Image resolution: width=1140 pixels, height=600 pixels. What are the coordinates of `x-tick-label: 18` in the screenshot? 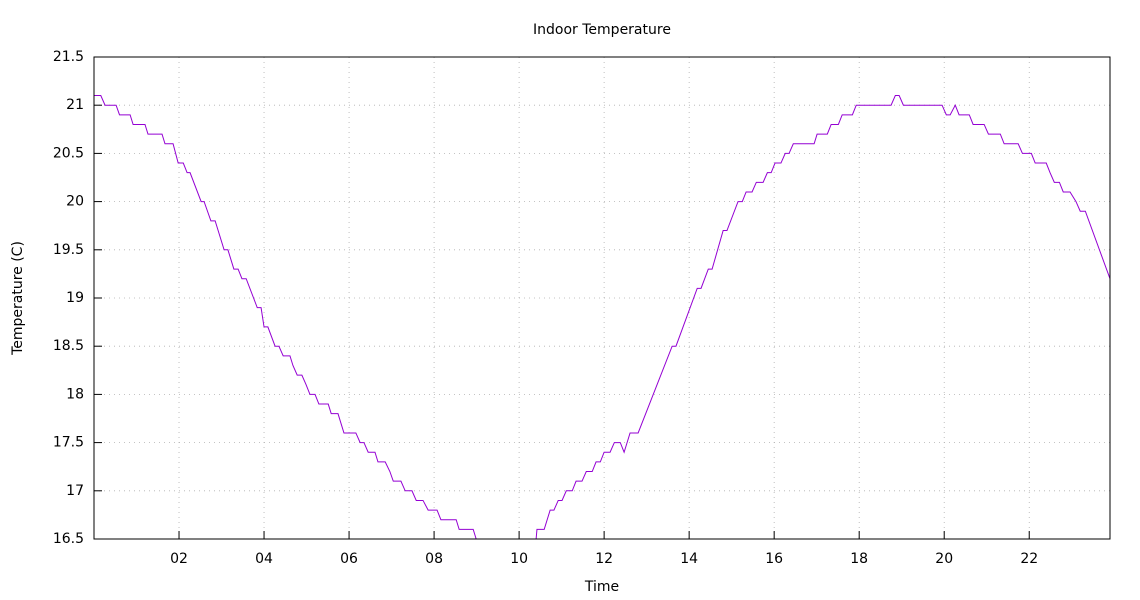 It's located at (859, 559).